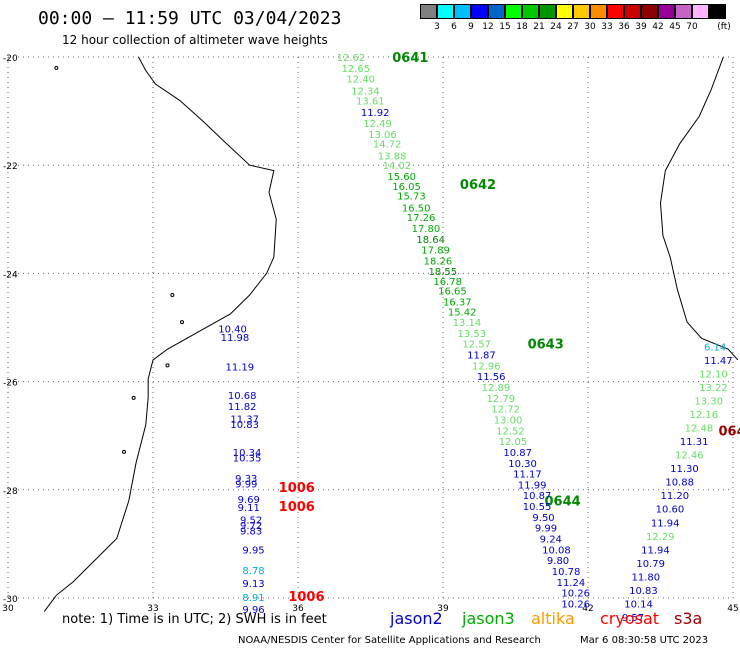 The height and width of the screenshot is (650, 740). I want to click on wave-height-value: 11.31, so click(694, 442).